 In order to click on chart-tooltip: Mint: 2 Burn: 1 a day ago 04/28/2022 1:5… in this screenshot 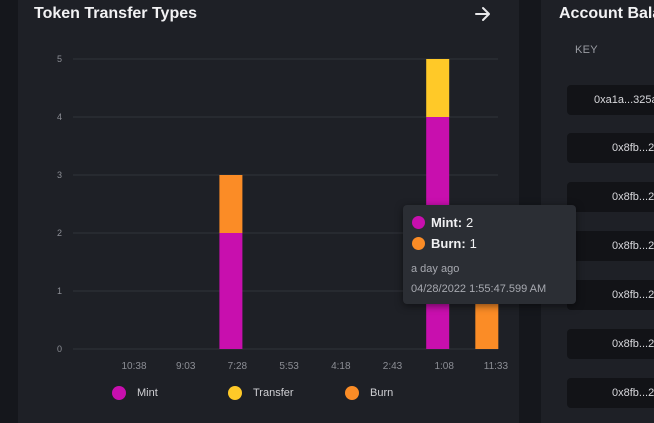, I will do `click(489, 254)`.